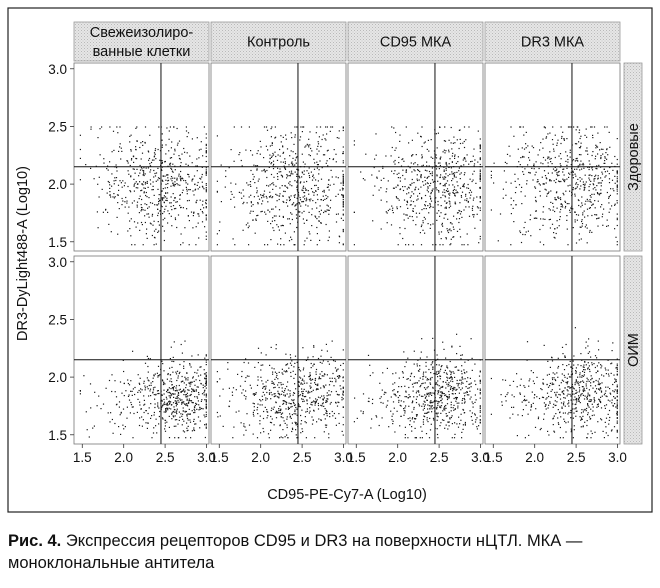  I want to click on row-strip: Здоровые, so click(633, 157).